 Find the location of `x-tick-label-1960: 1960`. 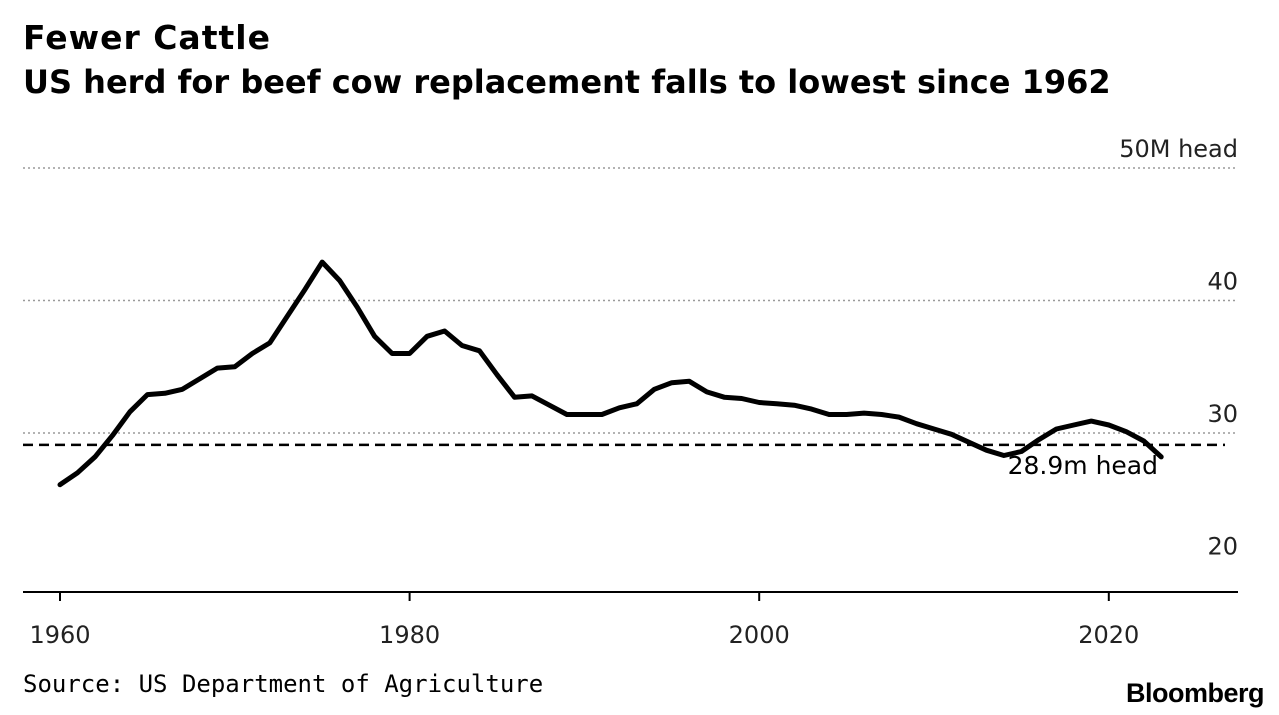

x-tick-label-1960: 1960 is located at coordinates (59, 635).